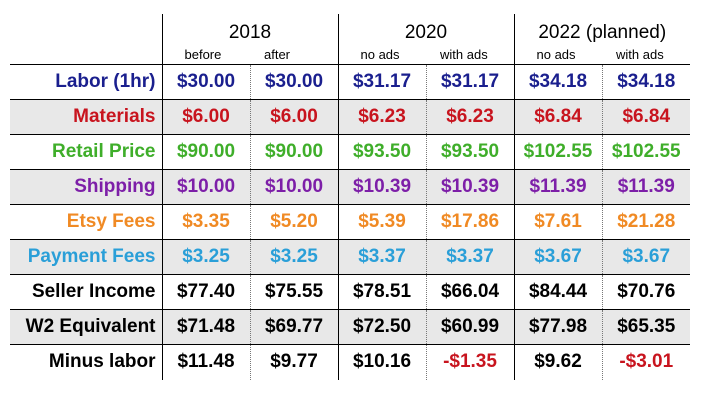 The width and height of the screenshot is (706, 403). What do you see at coordinates (601, 29) in the screenshot?
I see `year-header-2022: 2022 (planned)` at bounding box center [601, 29].